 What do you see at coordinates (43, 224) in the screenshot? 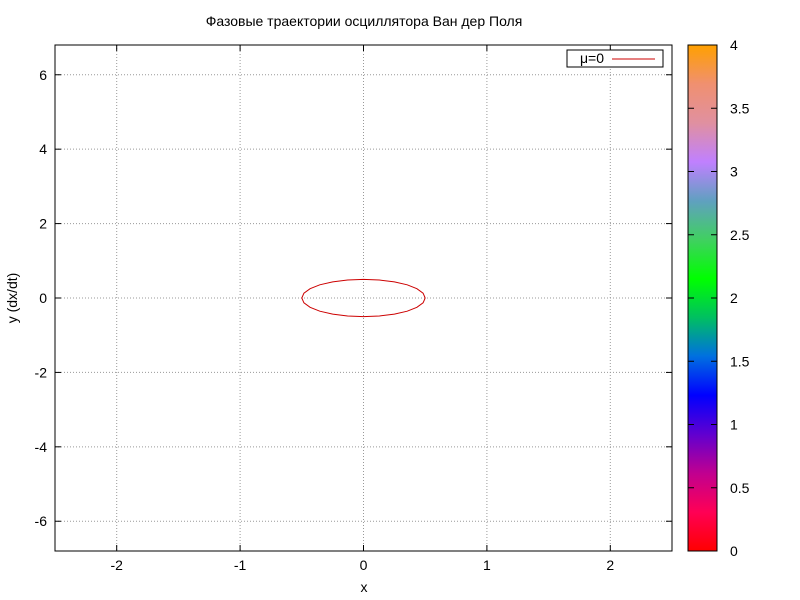
I see `y-tick-label-4: 2` at bounding box center [43, 224].